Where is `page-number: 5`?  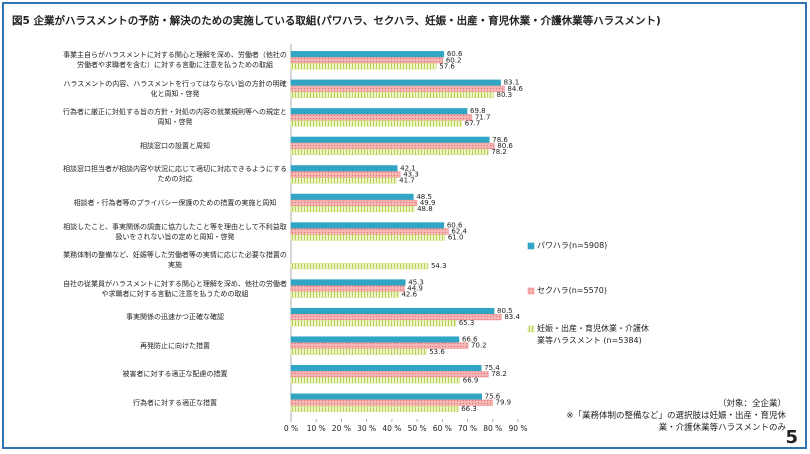 page-number: 5 is located at coordinates (791, 437).